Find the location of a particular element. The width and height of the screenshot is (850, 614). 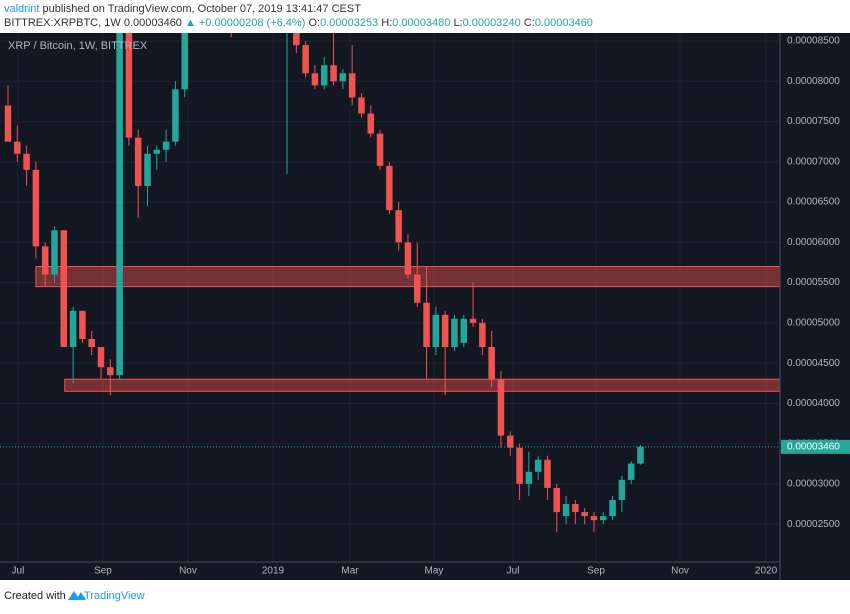

last-price-box is located at coordinates (815, 446).